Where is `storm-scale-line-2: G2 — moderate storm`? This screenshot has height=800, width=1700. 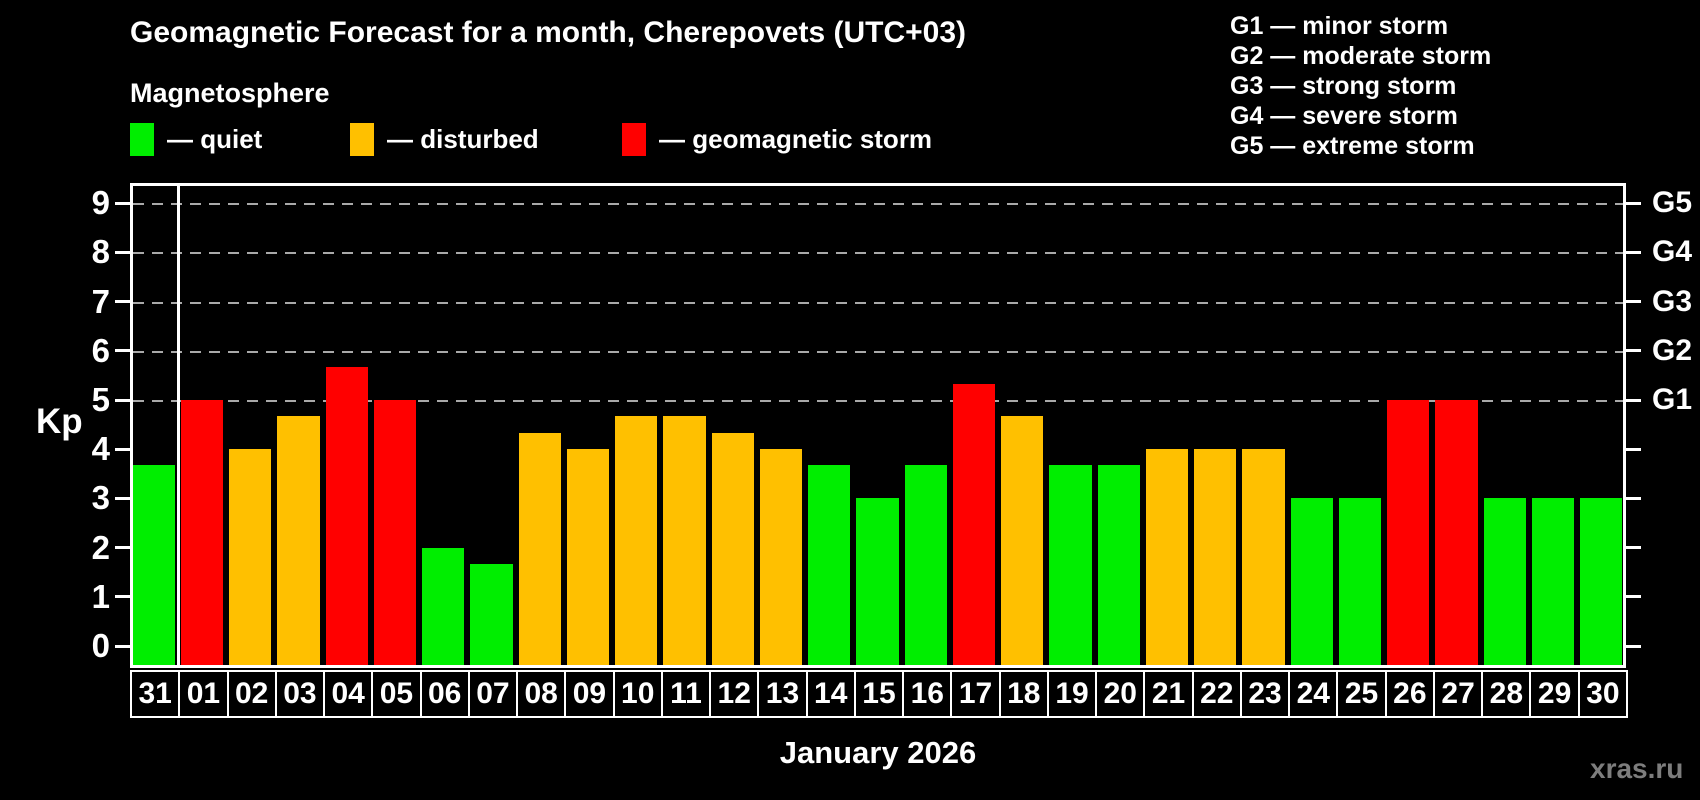 storm-scale-line-2: G2 — moderate storm is located at coordinates (1361, 56).